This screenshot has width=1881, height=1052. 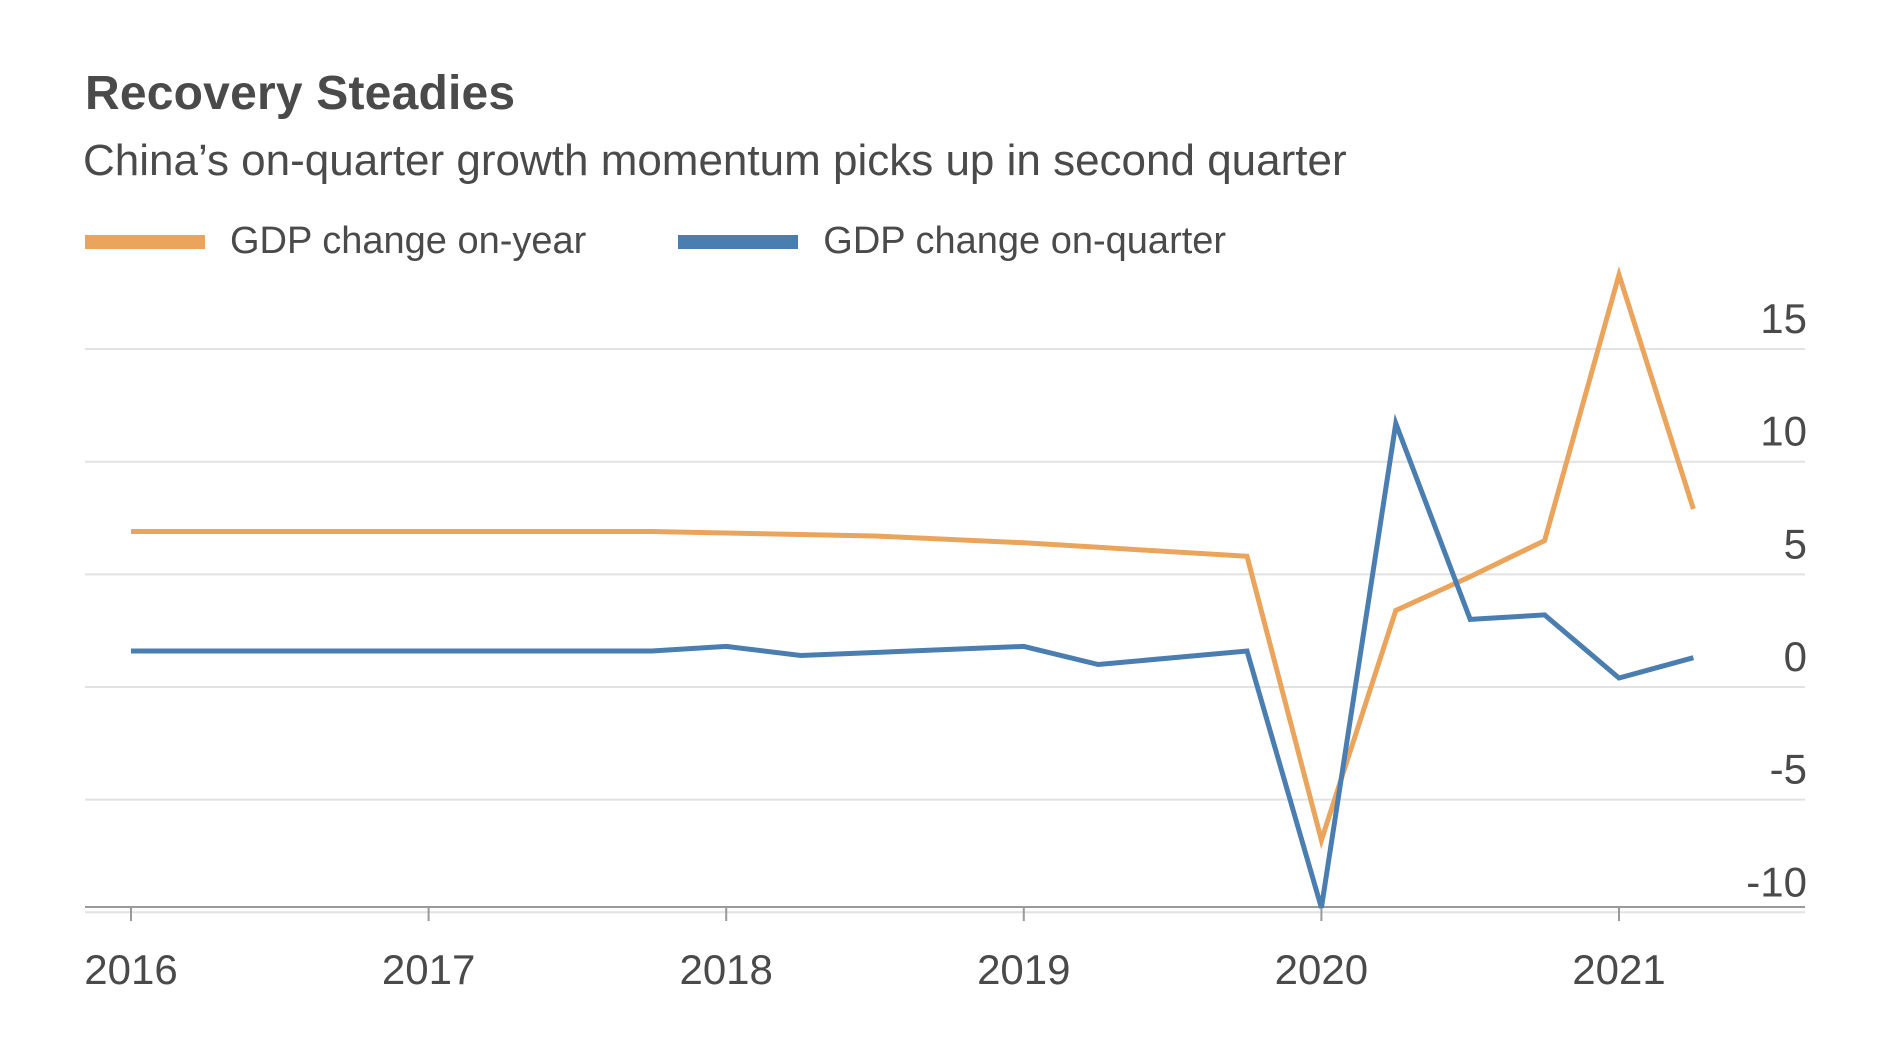 I want to click on legend: GDP change on-year GDP change on-quarter, so click(x=701, y=241).